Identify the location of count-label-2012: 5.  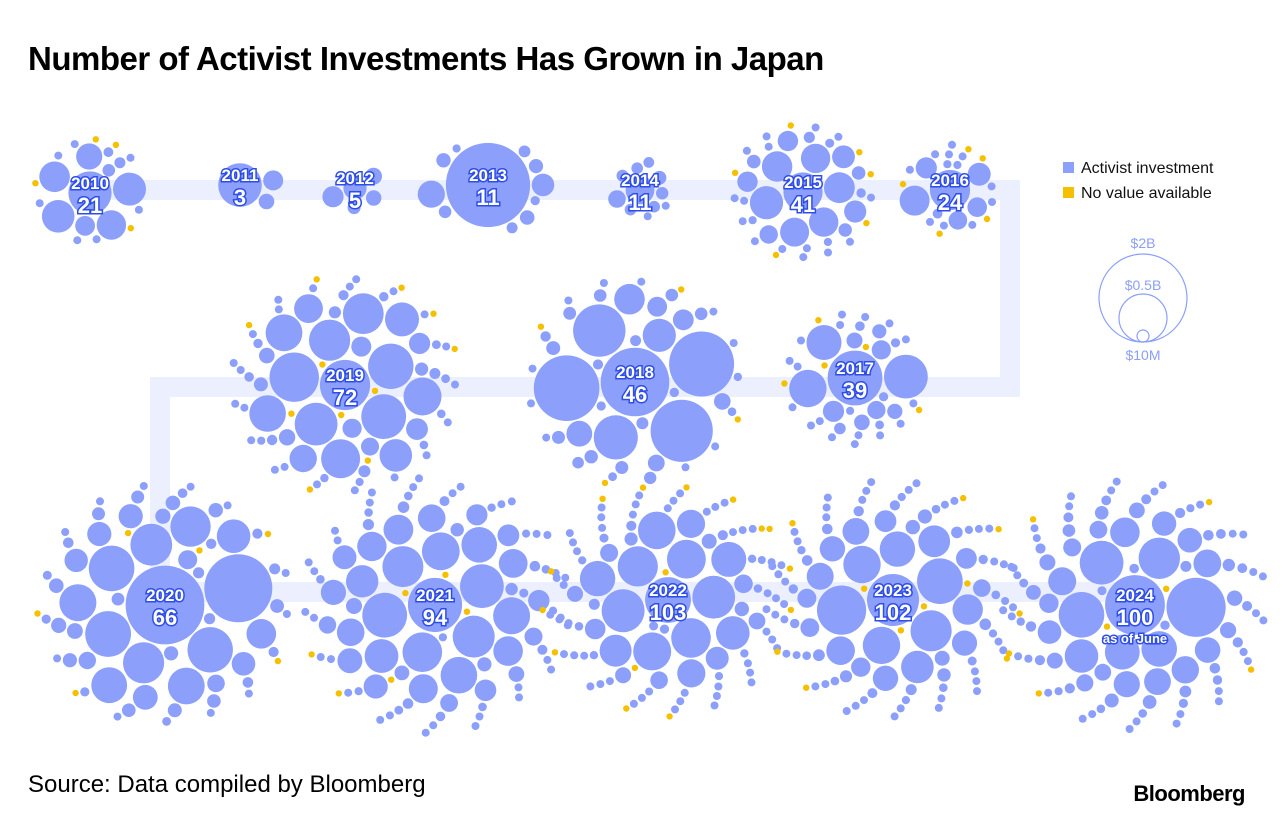
(355, 200).